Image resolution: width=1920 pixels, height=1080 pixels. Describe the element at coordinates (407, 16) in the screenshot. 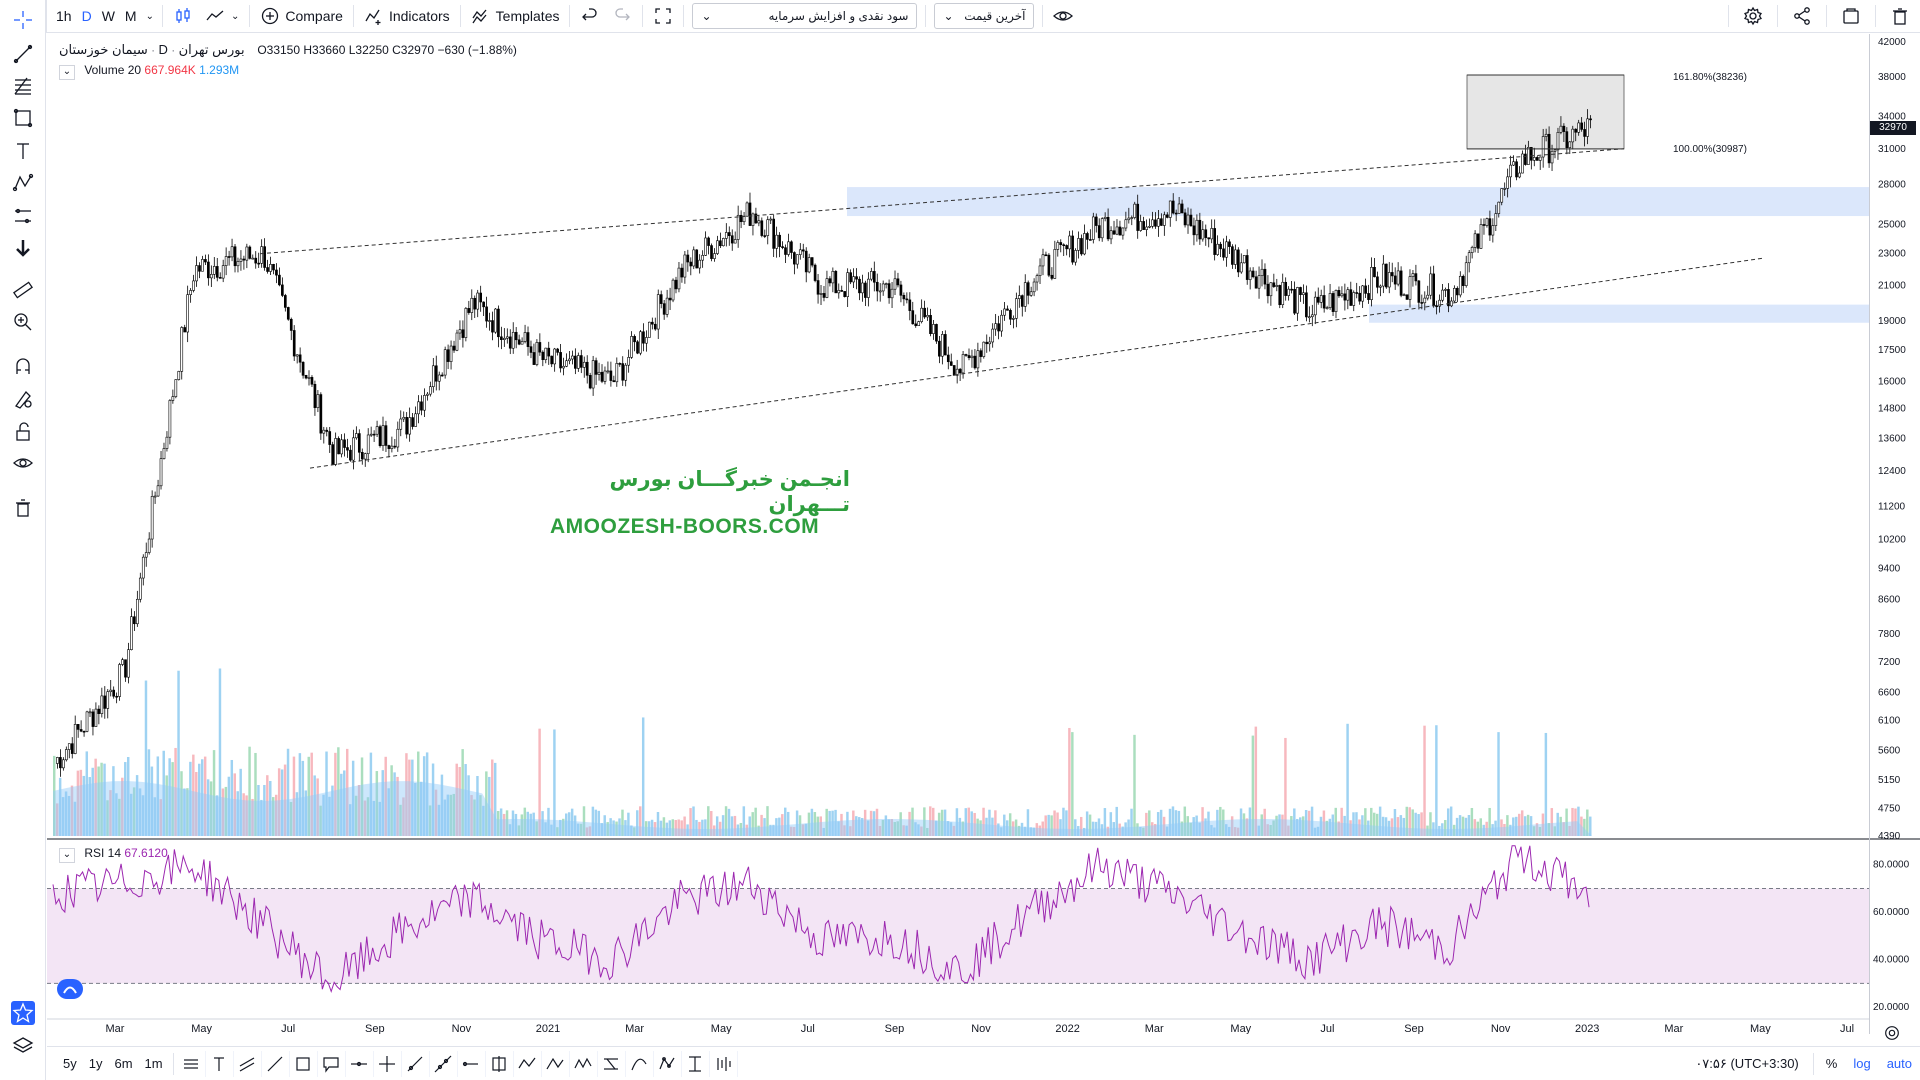

I see `indicators-button: Indicators` at that location.